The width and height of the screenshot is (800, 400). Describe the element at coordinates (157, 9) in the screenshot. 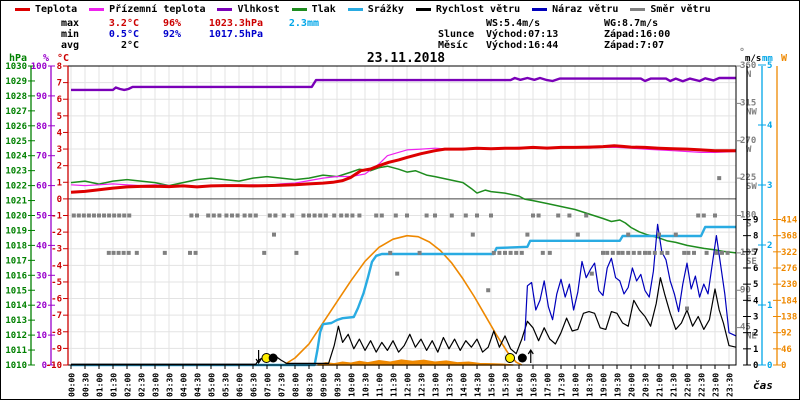

I see `legend-label: Přízemní teplota` at that location.